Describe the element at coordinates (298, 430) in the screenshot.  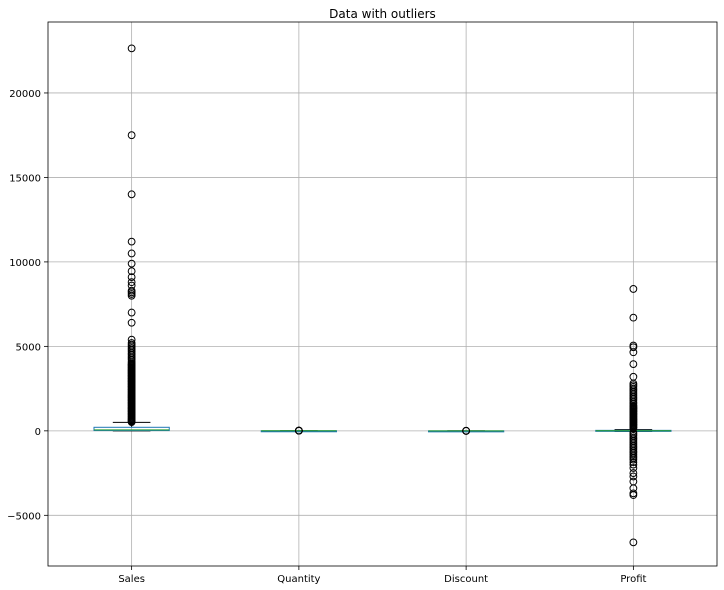
I see `quantity-outlier` at that location.